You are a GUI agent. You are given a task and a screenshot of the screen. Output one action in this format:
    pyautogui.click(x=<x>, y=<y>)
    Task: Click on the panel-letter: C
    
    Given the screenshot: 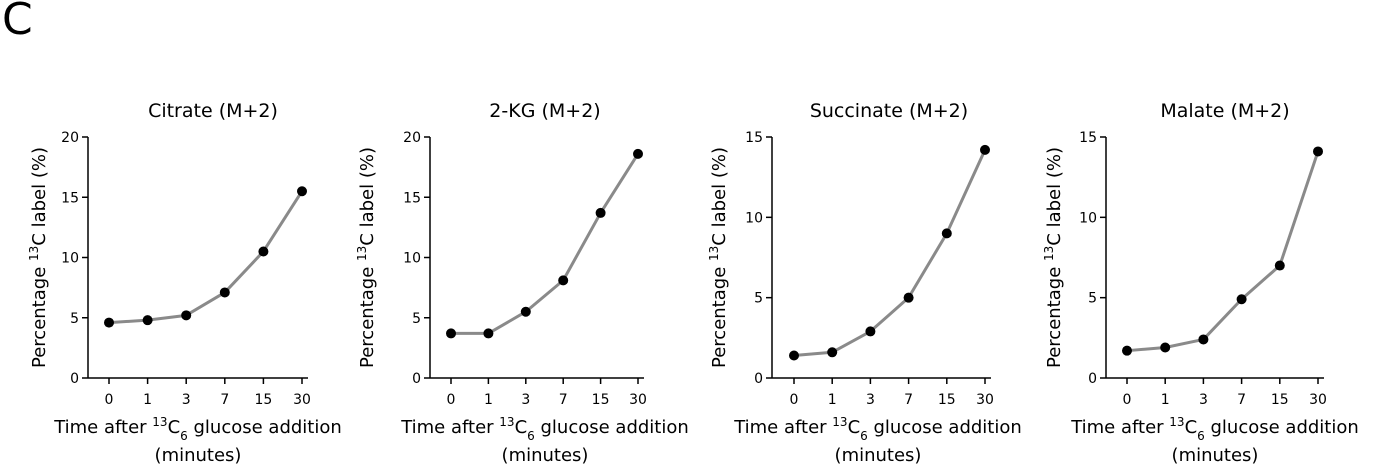 What is the action you would take?
    pyautogui.click(x=17, y=22)
    